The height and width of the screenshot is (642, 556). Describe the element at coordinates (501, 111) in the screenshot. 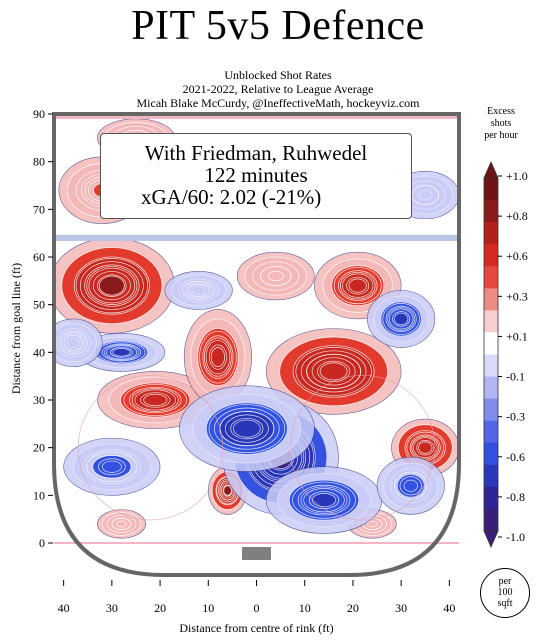

I see `colorbar-title-line-1: Excess` at that location.